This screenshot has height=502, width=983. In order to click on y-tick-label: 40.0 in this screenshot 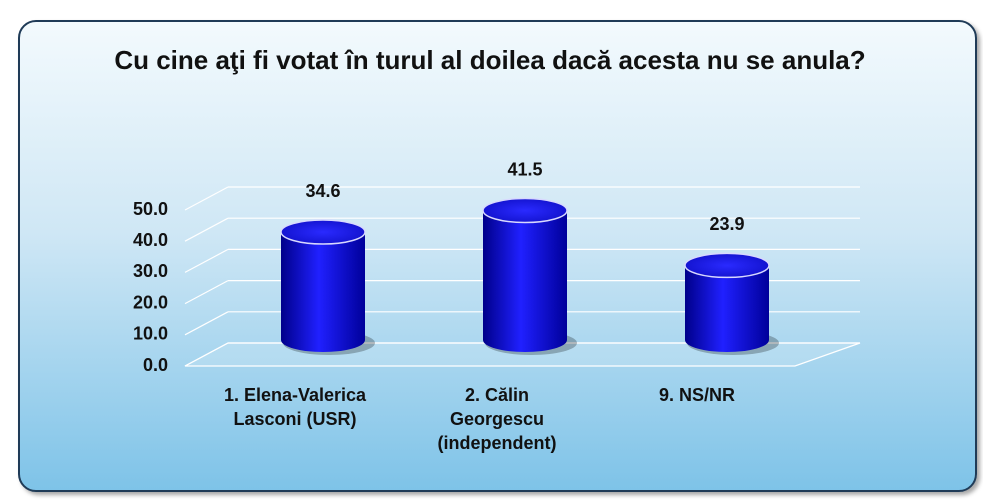, I will do `click(150, 240)`.